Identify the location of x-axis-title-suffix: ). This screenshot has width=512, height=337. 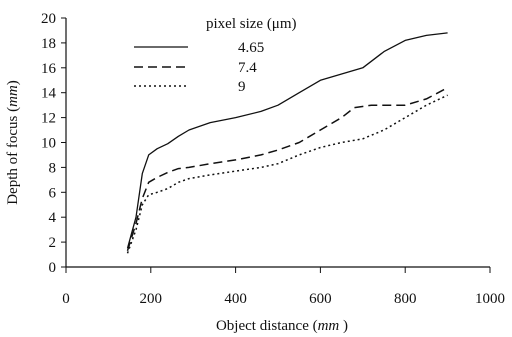
(343, 326).